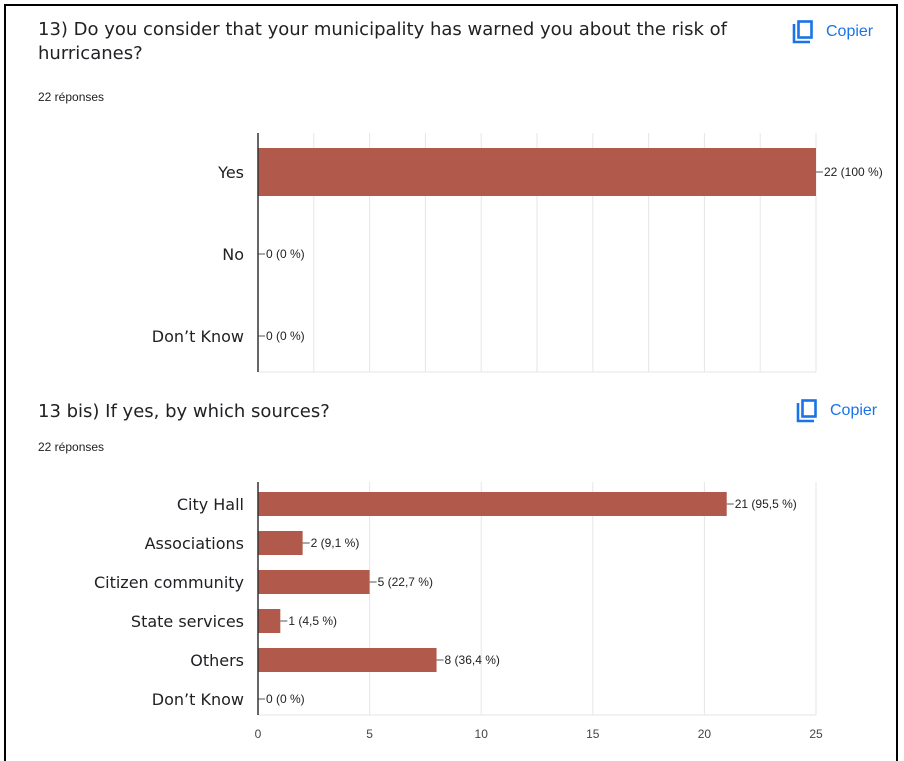  I want to click on x-tick-label: 20, so click(705, 734).